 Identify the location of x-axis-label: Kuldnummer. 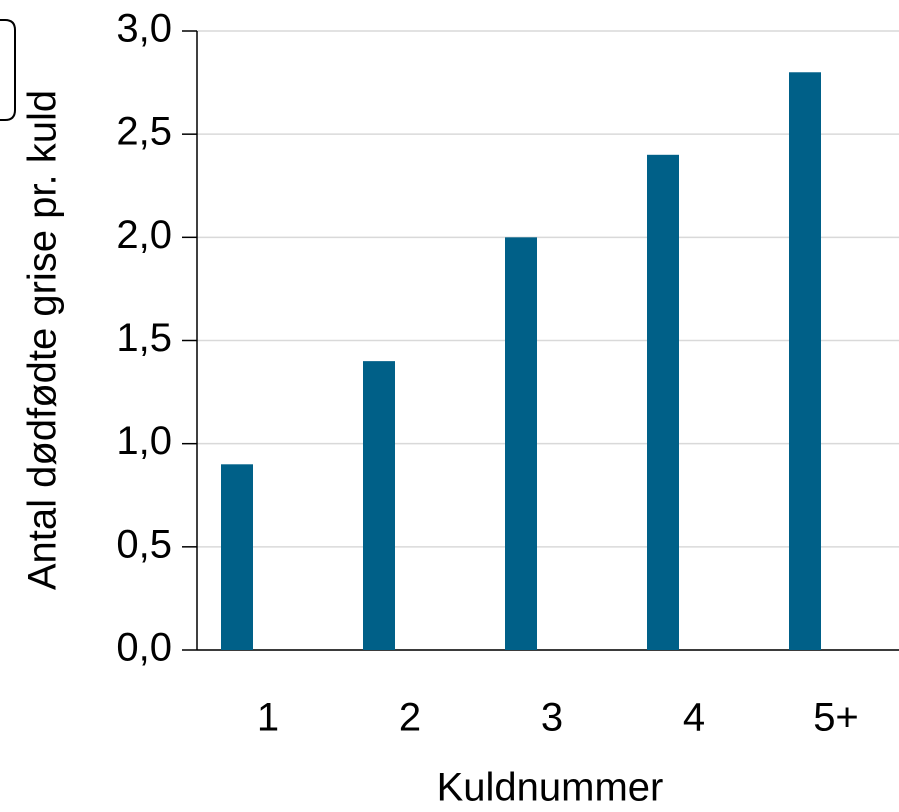
(550, 788).